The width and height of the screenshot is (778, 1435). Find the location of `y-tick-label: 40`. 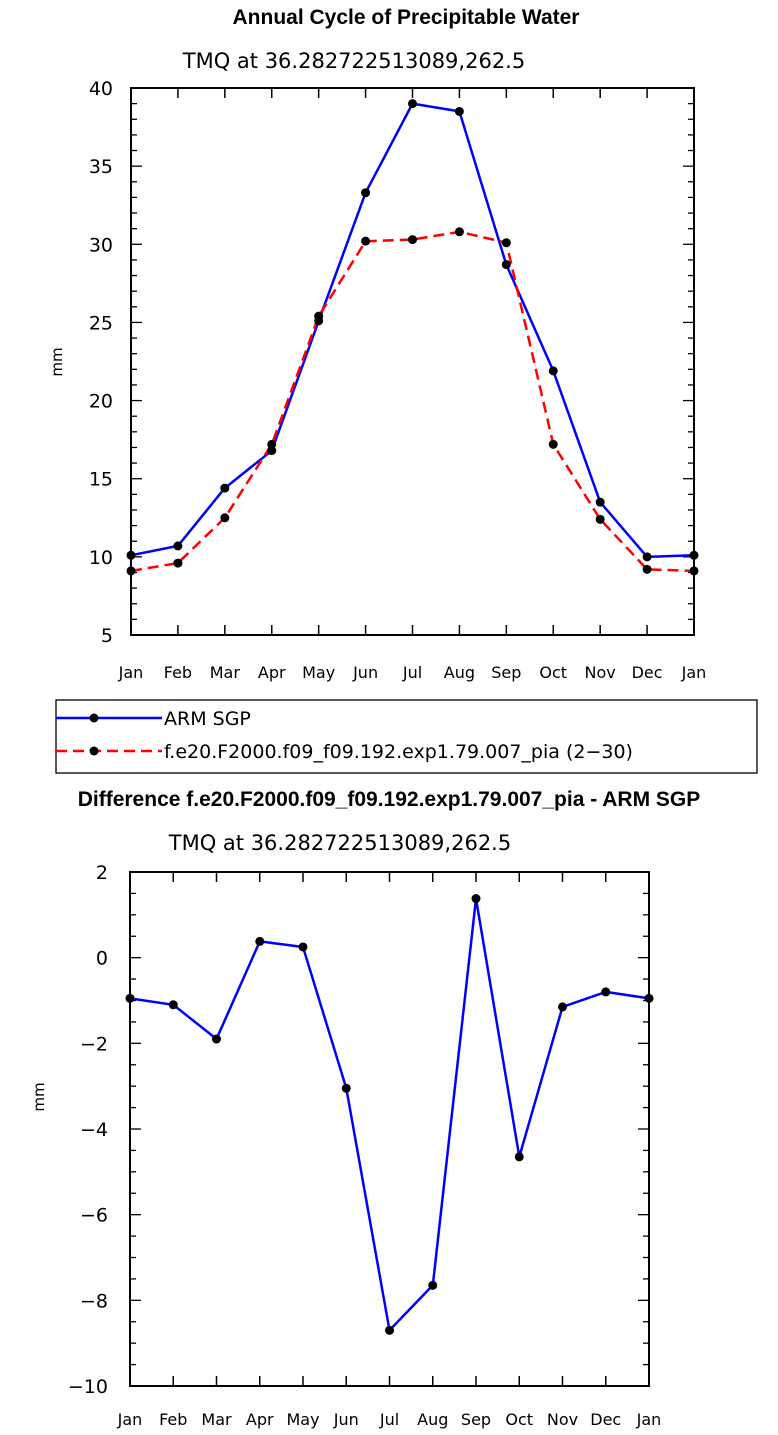

y-tick-label: 40 is located at coordinates (101, 89).